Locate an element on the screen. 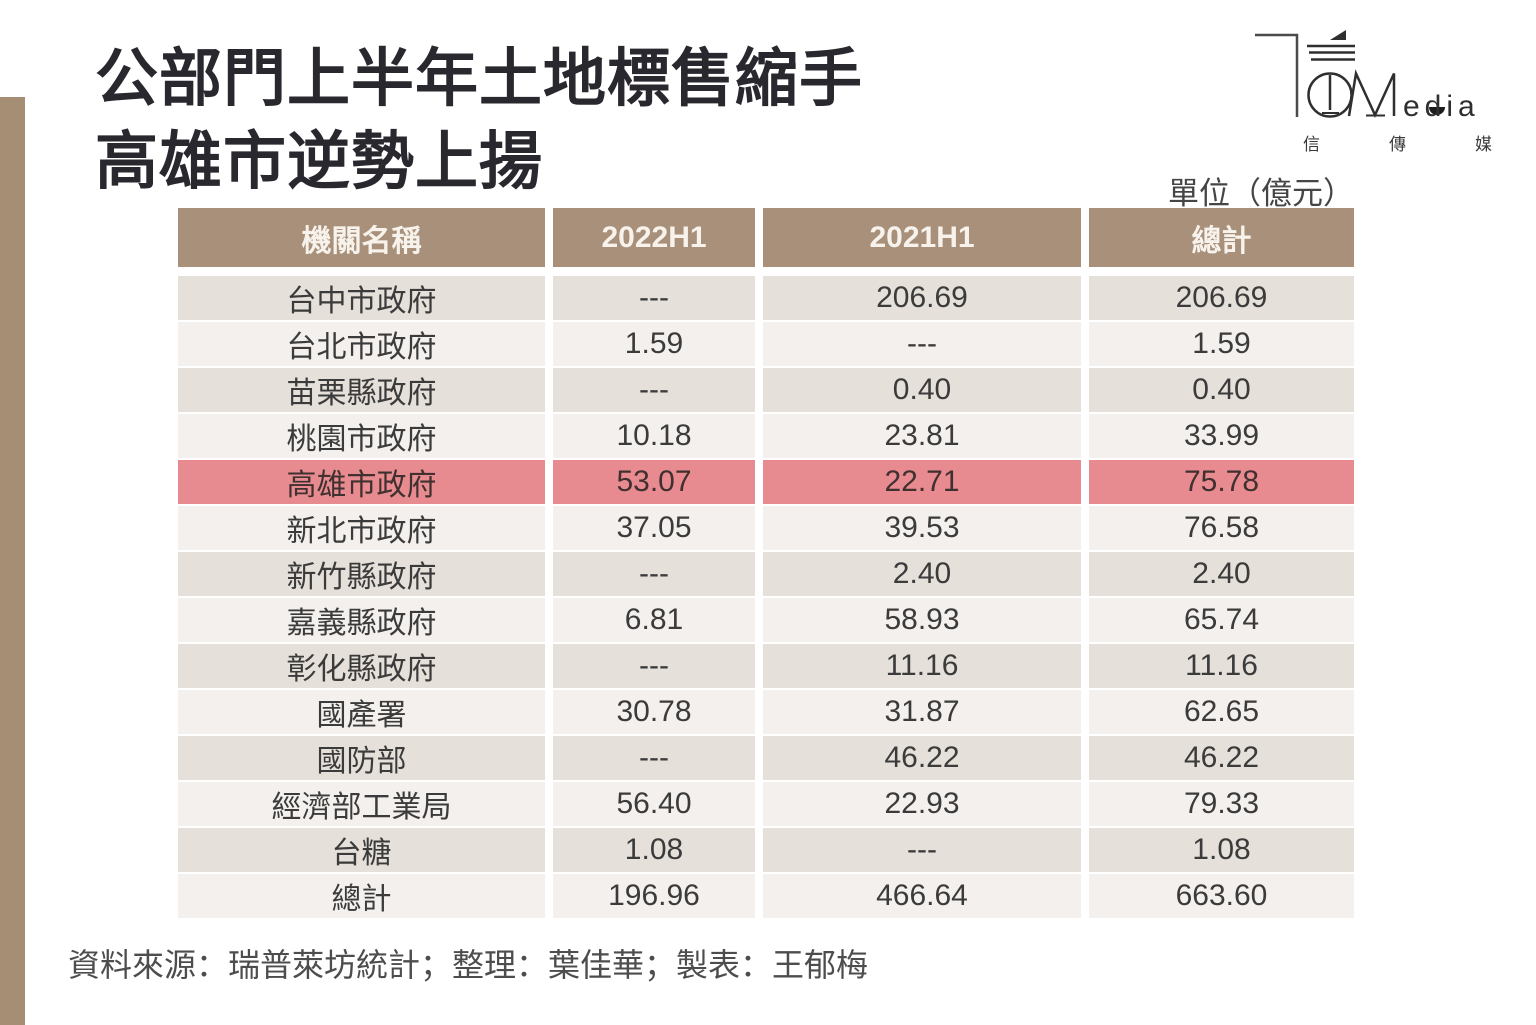 This screenshot has width=1536, height=1025. value-cell: 30.78 is located at coordinates (654, 712).